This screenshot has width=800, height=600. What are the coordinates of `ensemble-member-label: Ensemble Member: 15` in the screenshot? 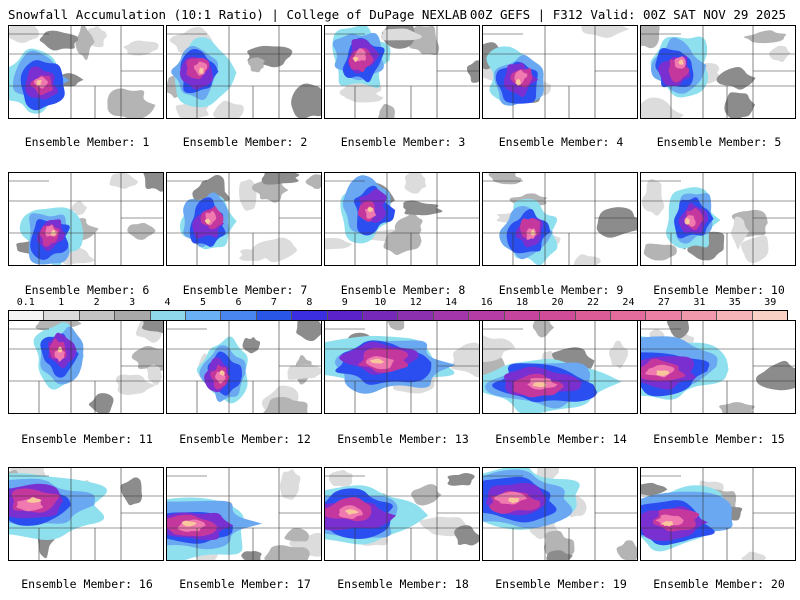 It's located at (719, 439).